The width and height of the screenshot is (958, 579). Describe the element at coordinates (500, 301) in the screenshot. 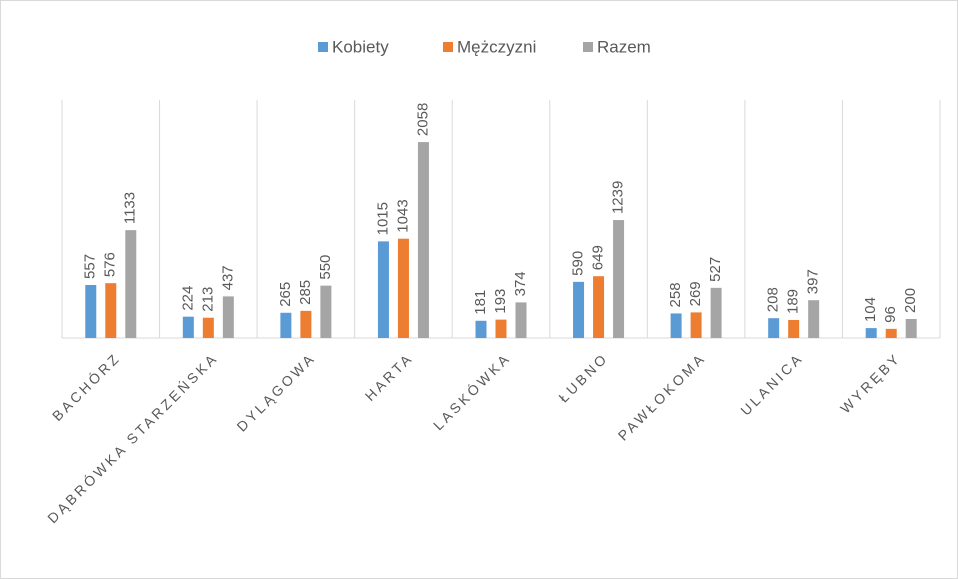

I see `data-label: 193` at that location.